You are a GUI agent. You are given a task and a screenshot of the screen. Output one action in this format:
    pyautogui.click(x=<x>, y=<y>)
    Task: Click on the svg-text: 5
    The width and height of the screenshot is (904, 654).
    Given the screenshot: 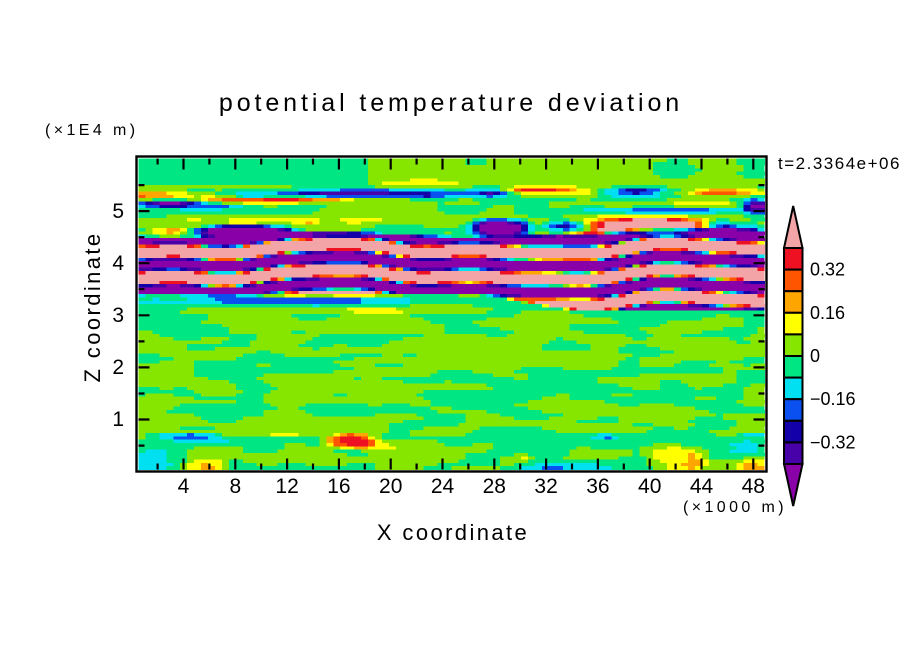 What is the action you would take?
    pyautogui.click(x=118, y=211)
    